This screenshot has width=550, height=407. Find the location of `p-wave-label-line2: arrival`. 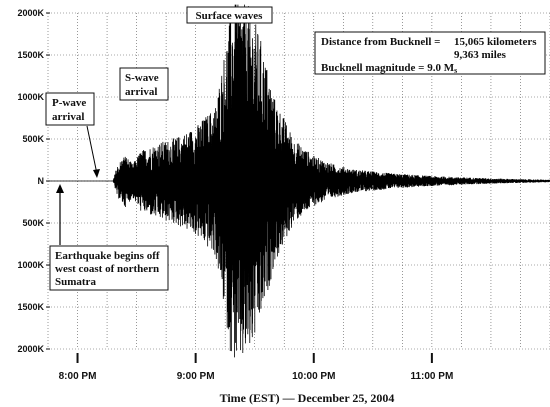

p-wave-label-line2: arrival is located at coordinates (68, 117).